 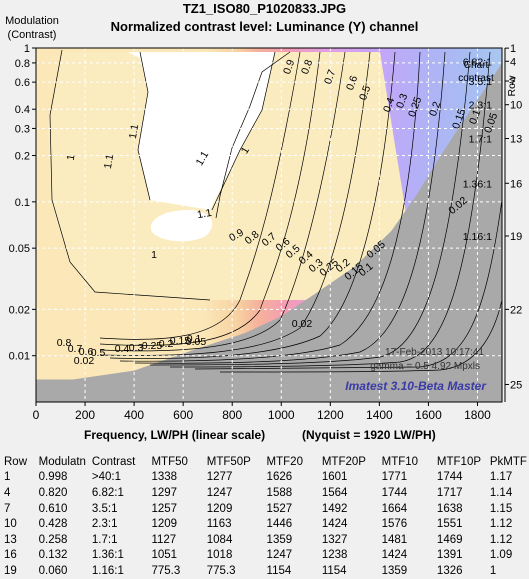 What do you see at coordinates (113, 461) in the screenshot?
I see `table-header-cell: Contrast` at bounding box center [113, 461].